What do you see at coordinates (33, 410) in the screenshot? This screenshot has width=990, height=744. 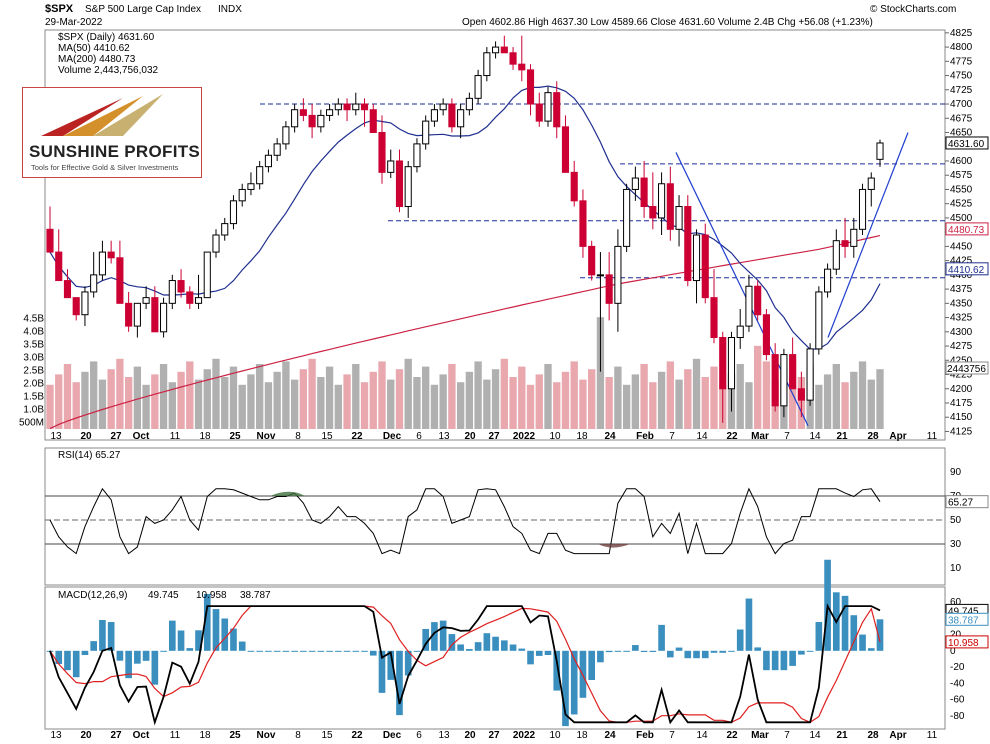 I see `volume-tick-label: 1.0B` at bounding box center [33, 410].